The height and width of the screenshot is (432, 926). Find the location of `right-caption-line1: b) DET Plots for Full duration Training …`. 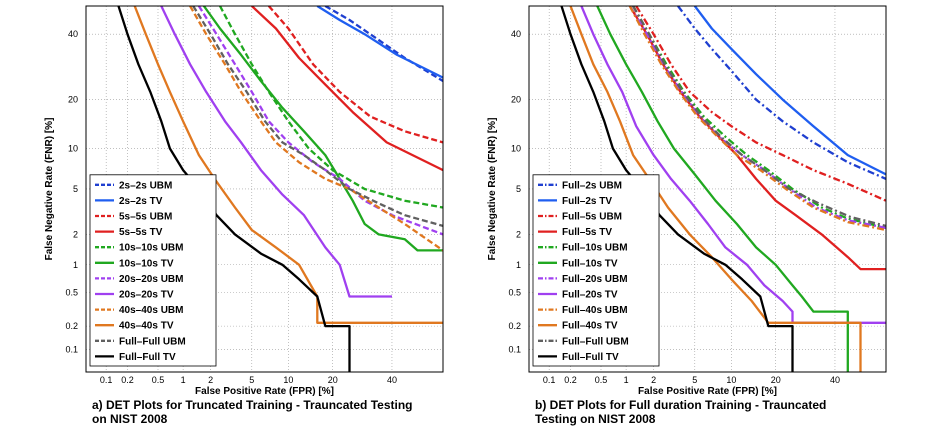

right-caption-line1: b) DET Plots for Full duration Training … is located at coordinates (681, 405).